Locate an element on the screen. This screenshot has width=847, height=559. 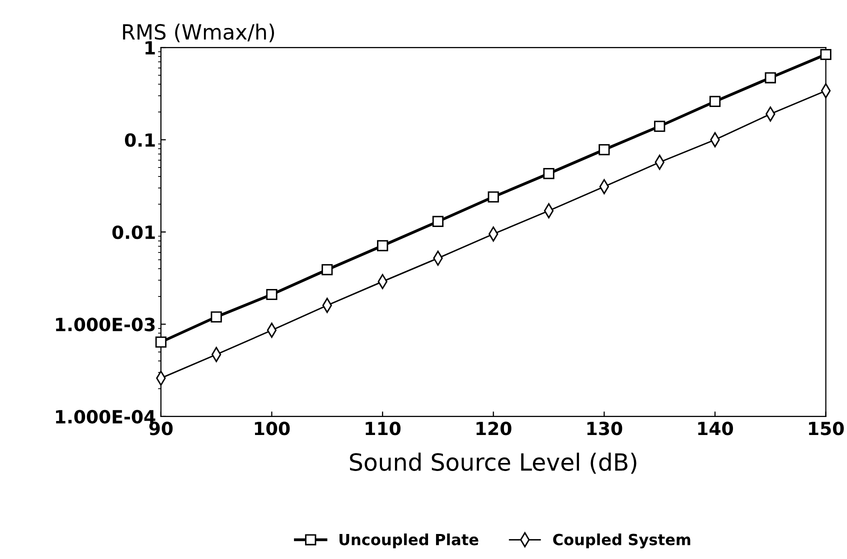
x-tick-label: 110 is located at coordinates (383, 429).